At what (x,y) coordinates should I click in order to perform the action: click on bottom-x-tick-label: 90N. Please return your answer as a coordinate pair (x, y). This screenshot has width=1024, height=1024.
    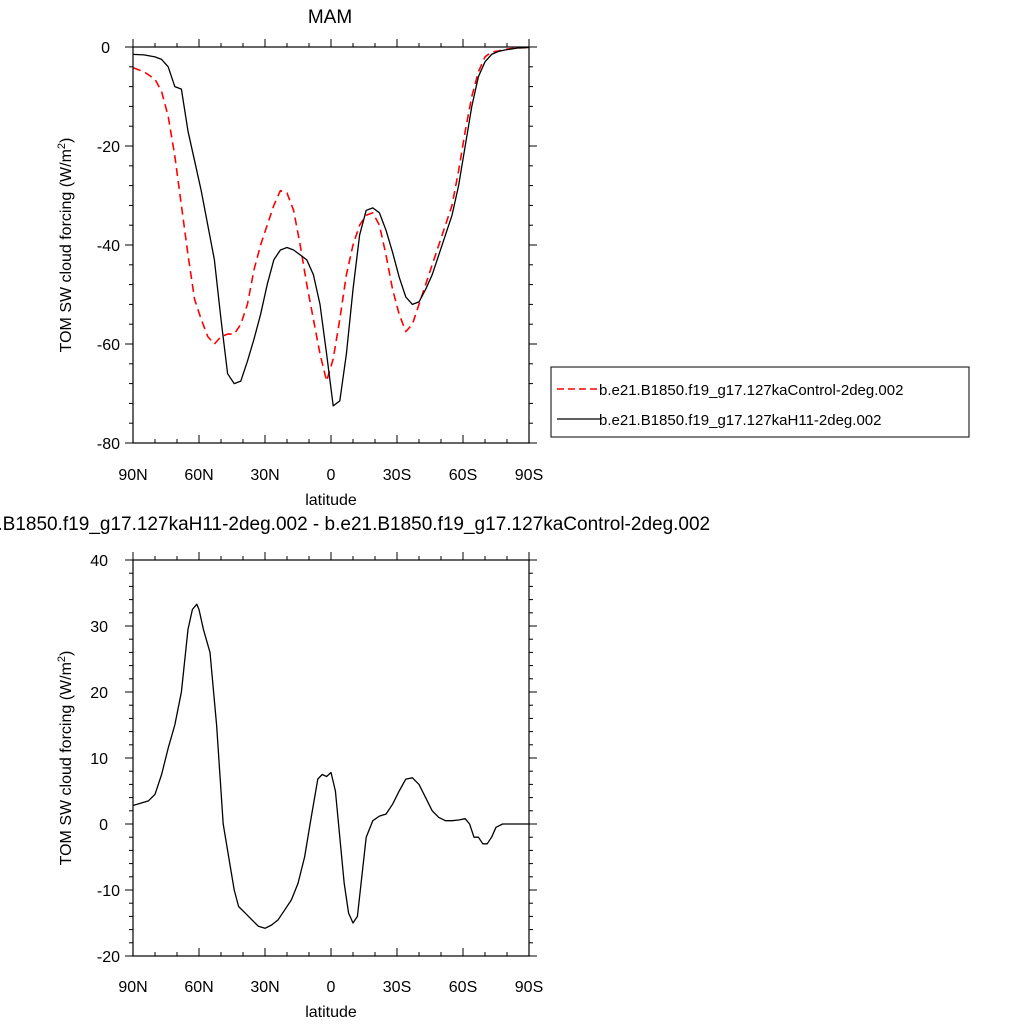
    Looking at the image, I should click on (132, 987).